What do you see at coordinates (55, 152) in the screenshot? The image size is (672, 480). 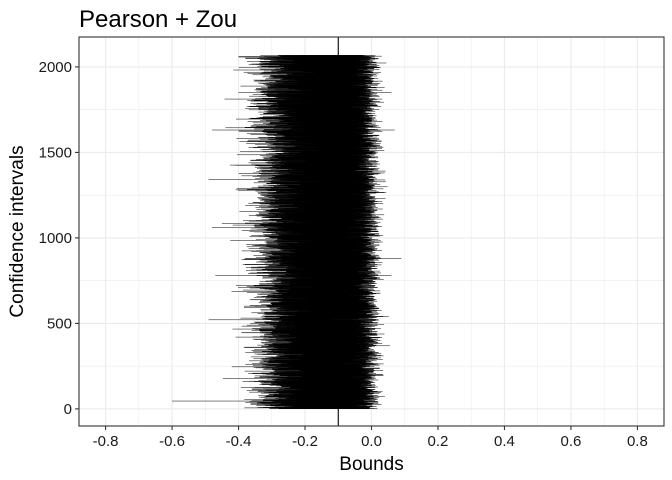 I see `y-tick-label: 1500` at bounding box center [55, 152].